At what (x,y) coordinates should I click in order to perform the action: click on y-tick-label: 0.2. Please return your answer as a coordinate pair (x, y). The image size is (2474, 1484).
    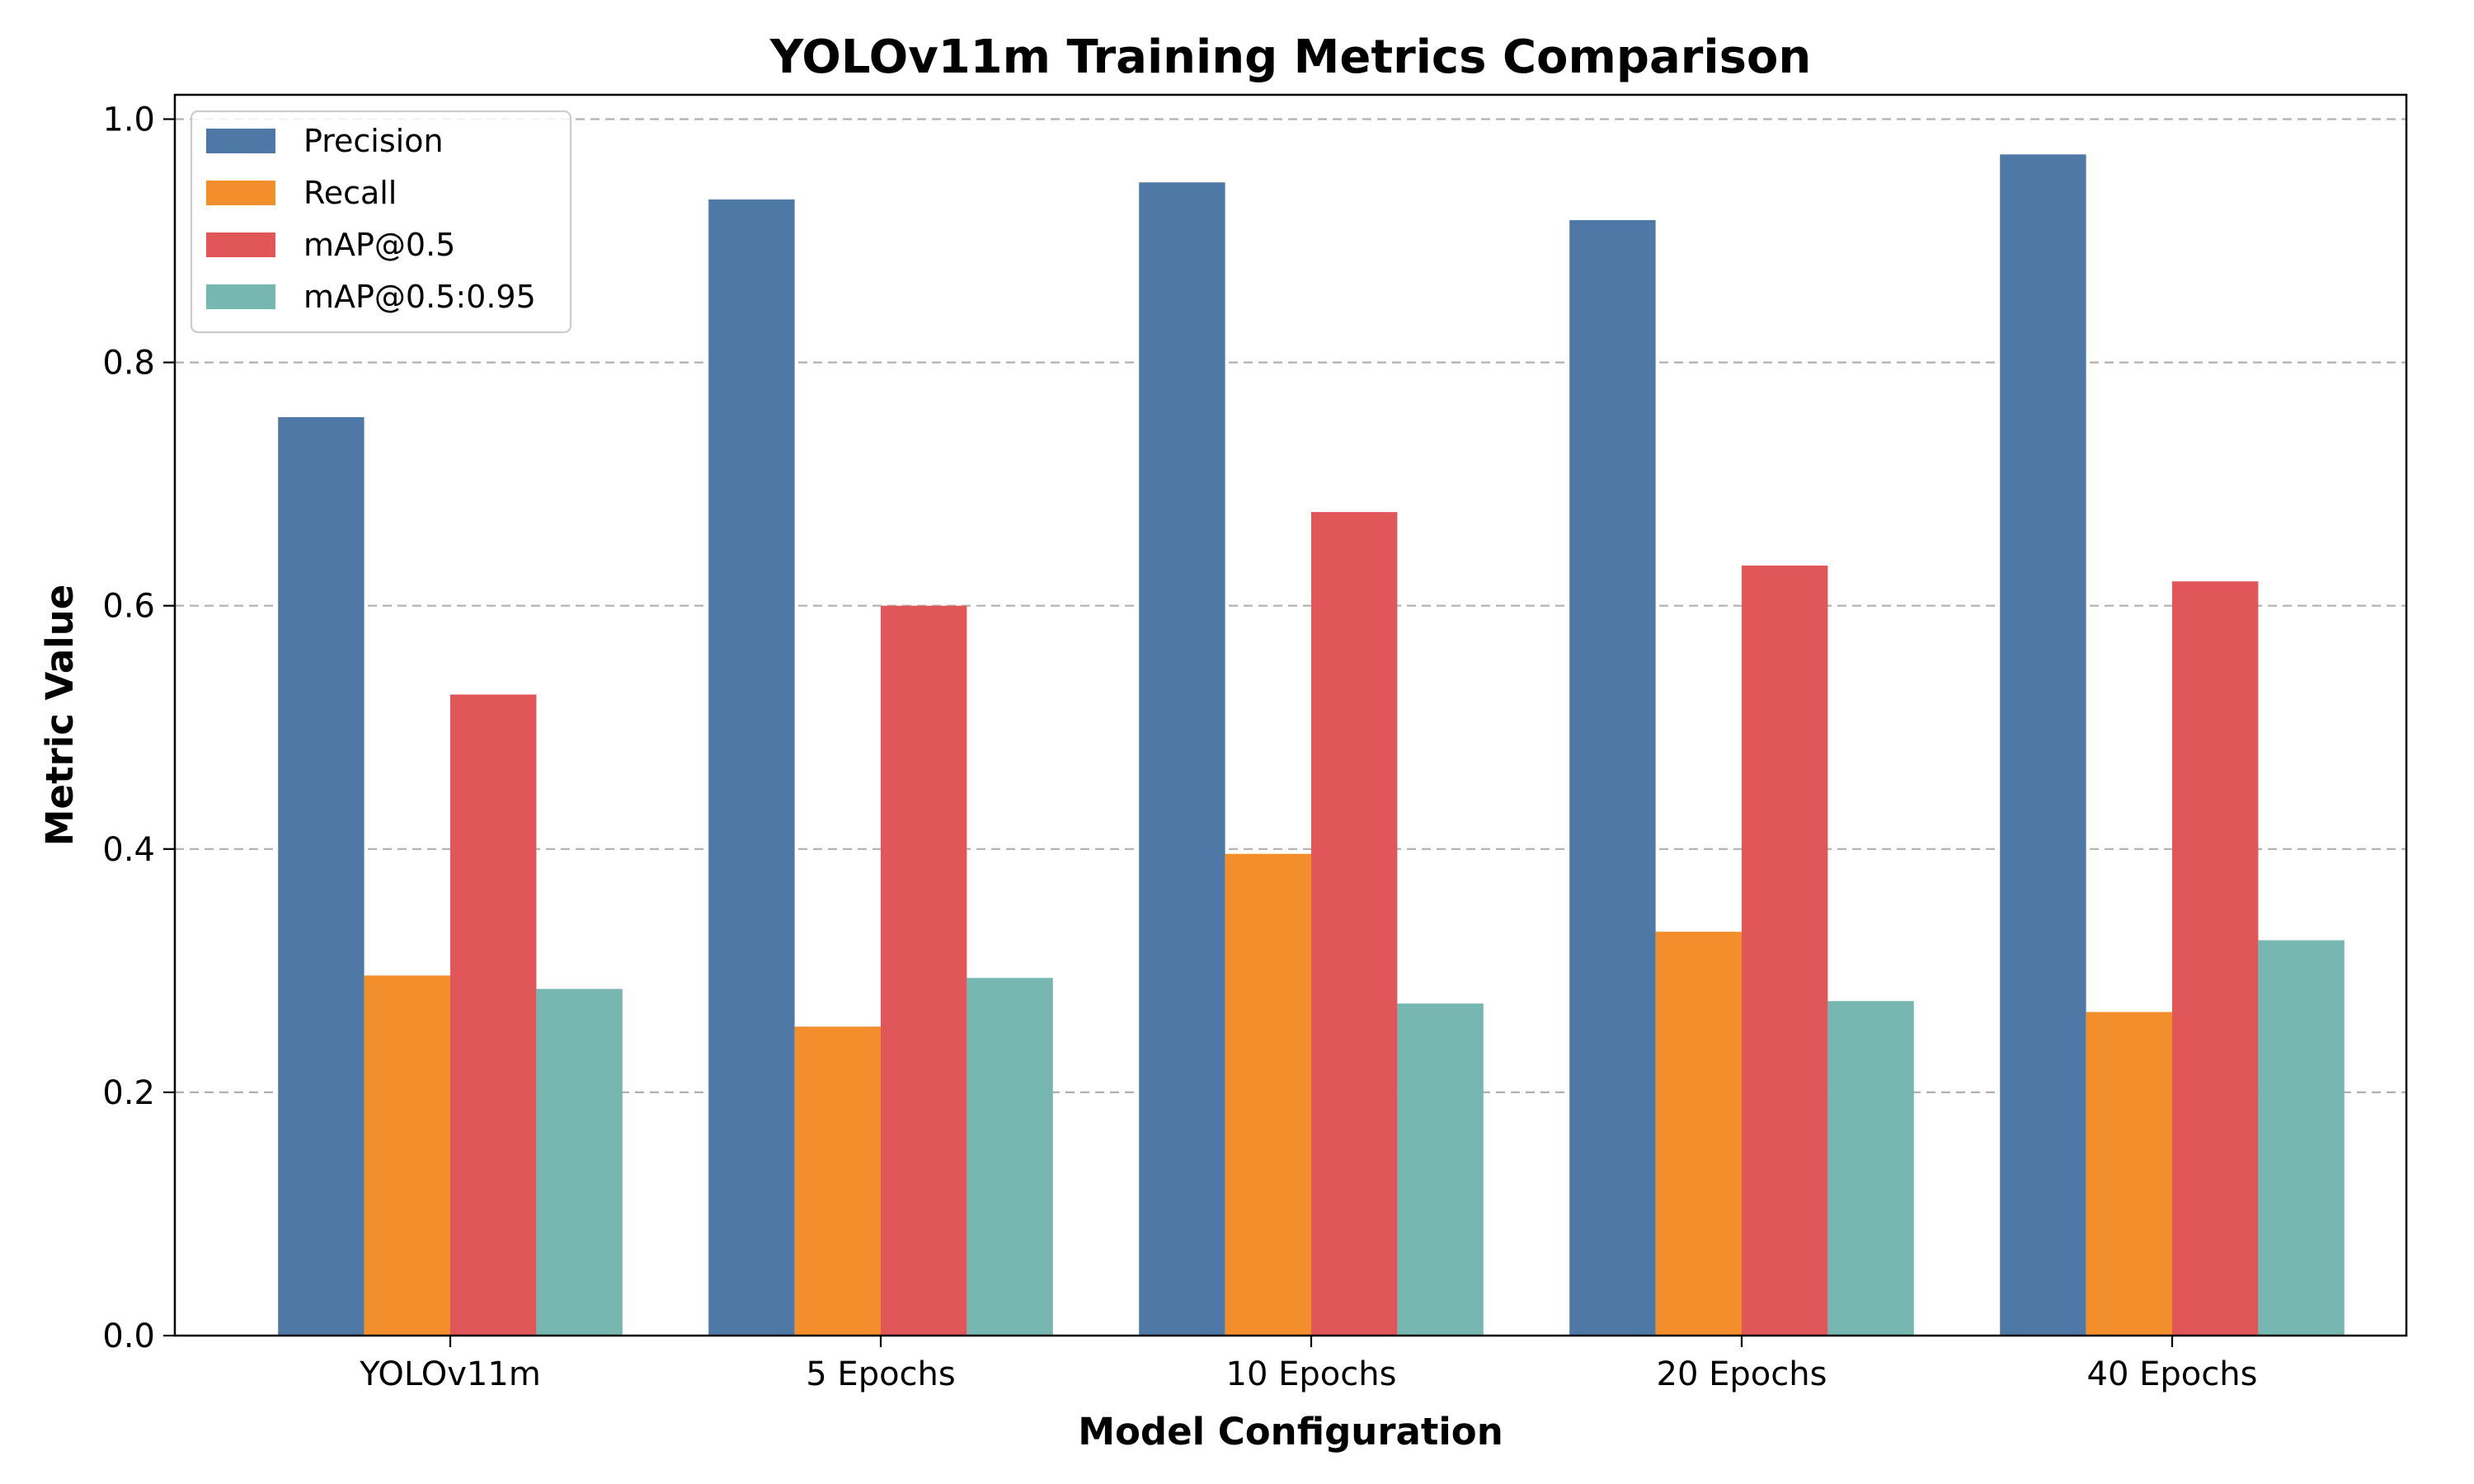
    Looking at the image, I should click on (128, 1093).